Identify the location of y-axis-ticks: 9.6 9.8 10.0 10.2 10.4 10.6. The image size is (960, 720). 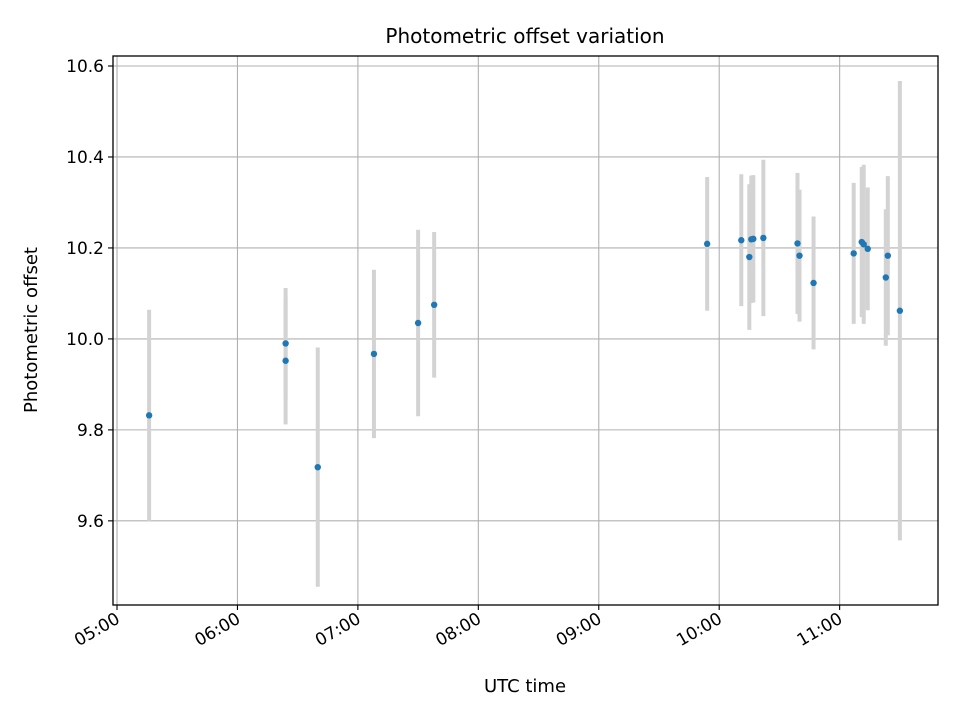
(89, 294).